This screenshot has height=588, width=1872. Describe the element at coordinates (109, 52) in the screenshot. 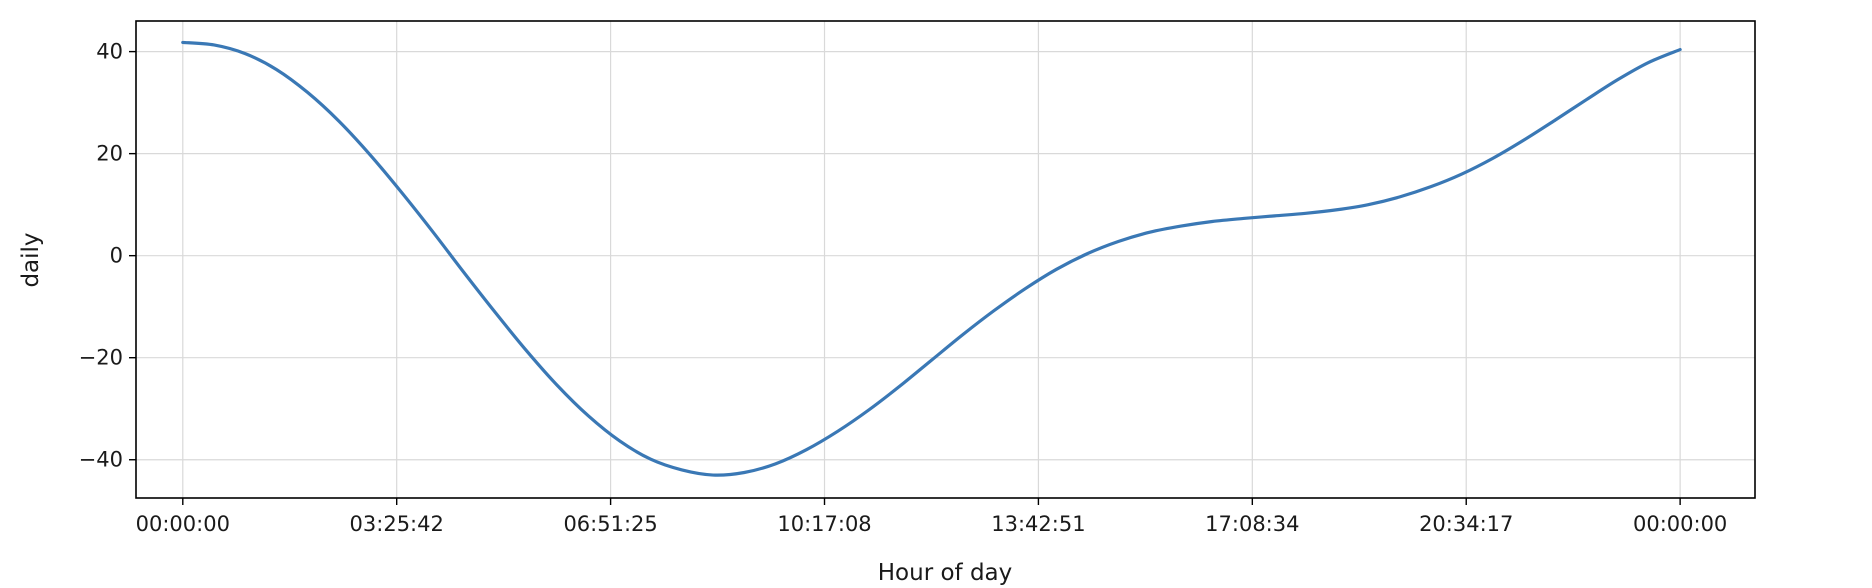

I see `y-tick-label: 40` at that location.